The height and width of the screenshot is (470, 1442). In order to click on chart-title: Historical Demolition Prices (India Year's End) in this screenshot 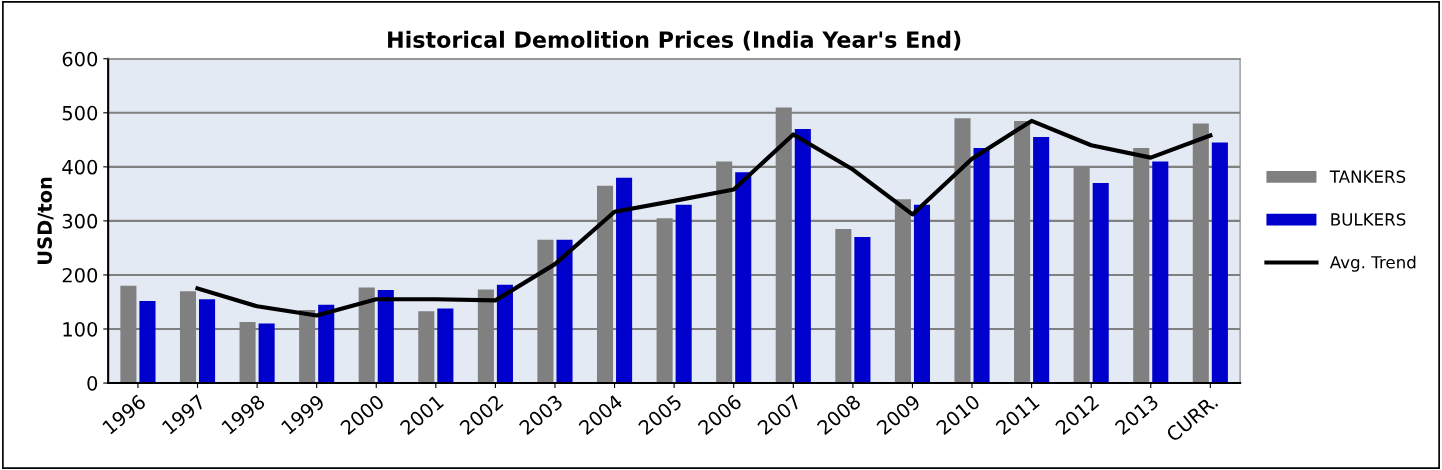, I will do `click(674, 40)`.